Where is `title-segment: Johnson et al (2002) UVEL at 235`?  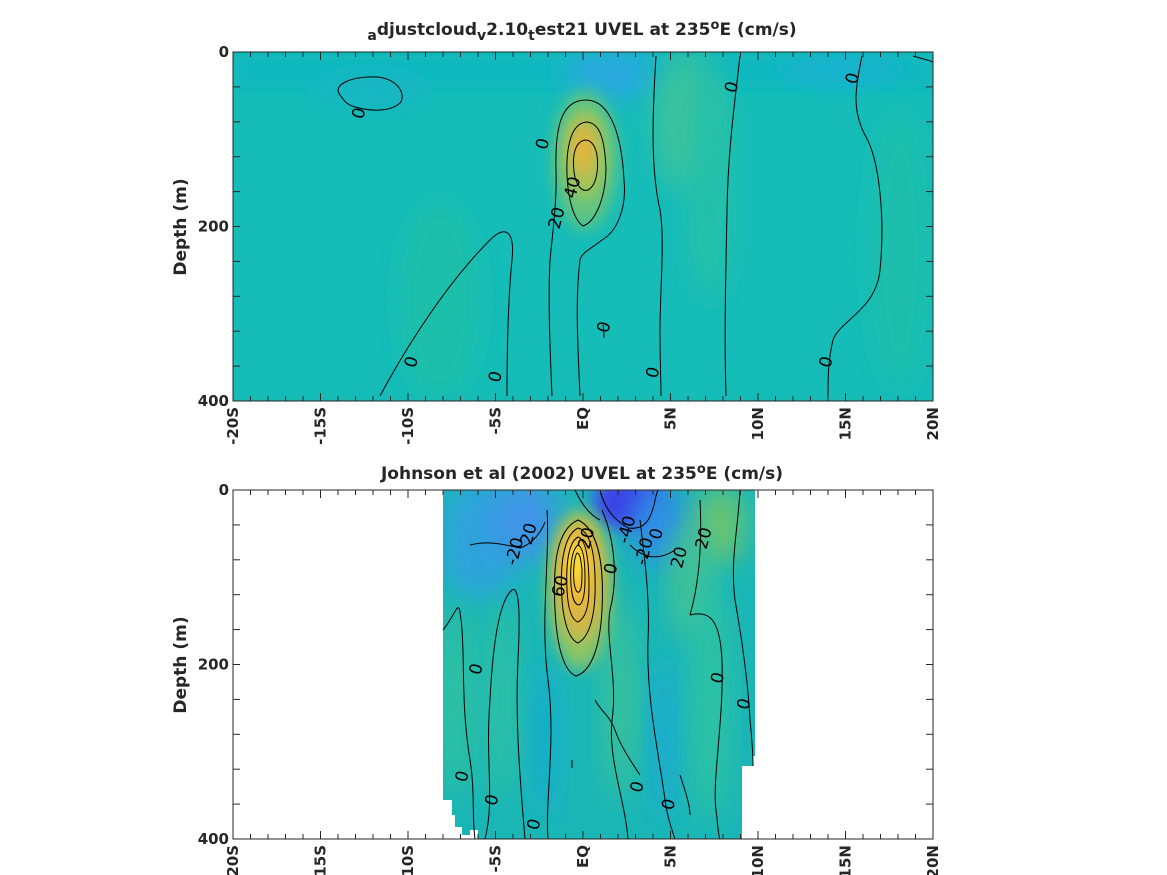
title-segment: Johnson et al (2002) UVEL at 235 is located at coordinates (538, 474).